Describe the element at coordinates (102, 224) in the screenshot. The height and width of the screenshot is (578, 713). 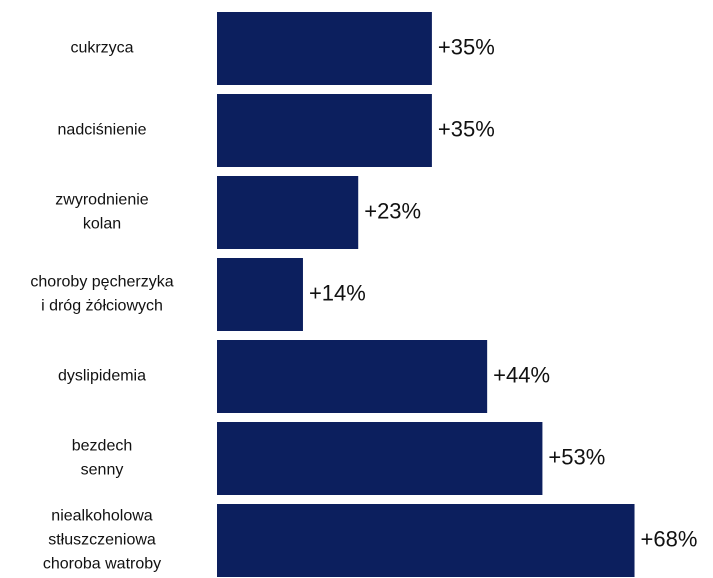
I see `category-label-line: kolan` at that location.